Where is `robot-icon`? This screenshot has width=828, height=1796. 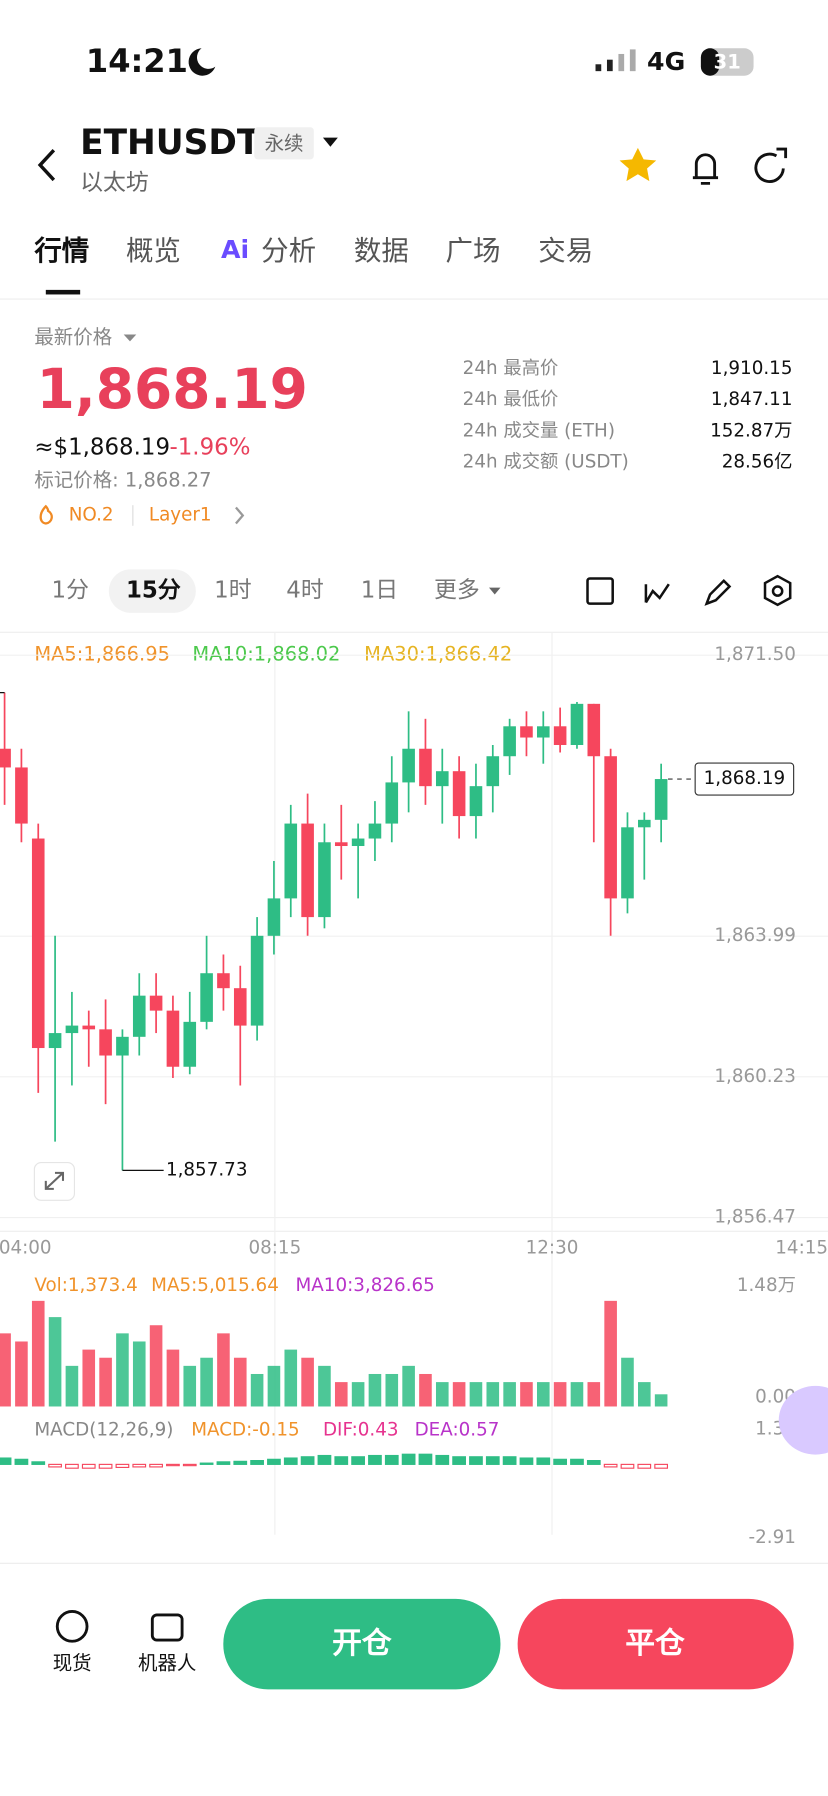
robot-icon is located at coordinates (167, 1627).